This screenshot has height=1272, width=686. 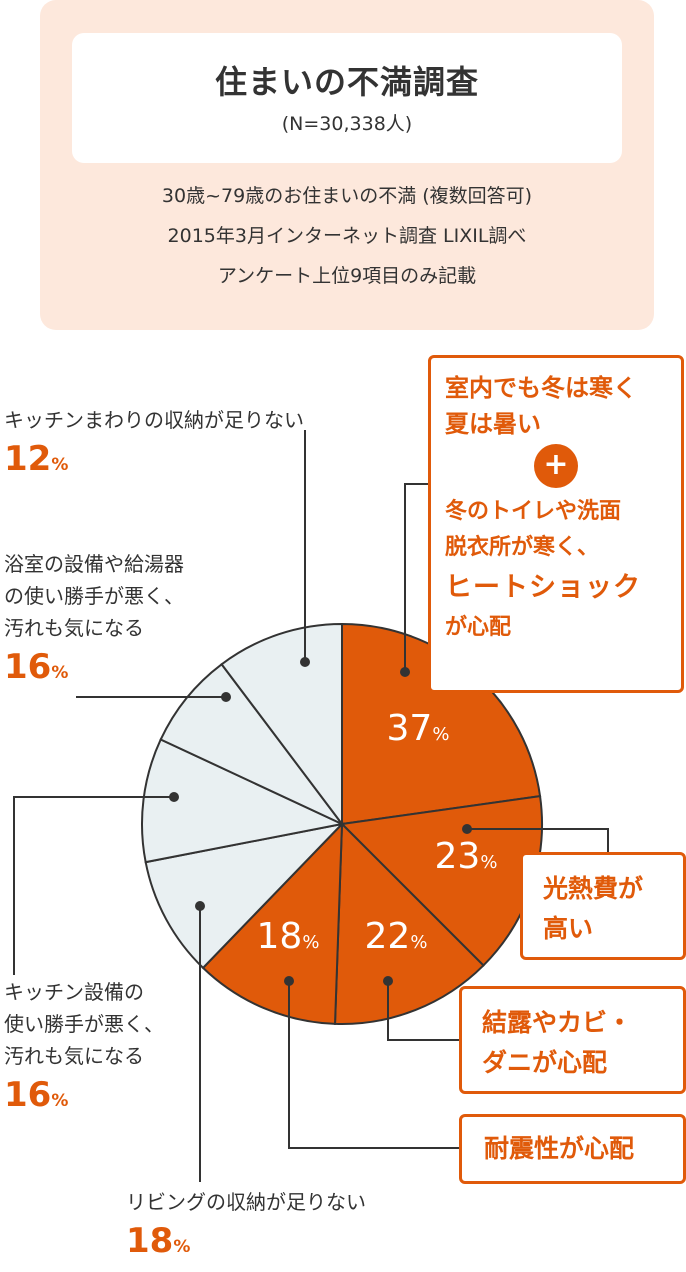 I want to click on callout-heat-line3: 冬のトイレや洗面, so click(x=533, y=511).